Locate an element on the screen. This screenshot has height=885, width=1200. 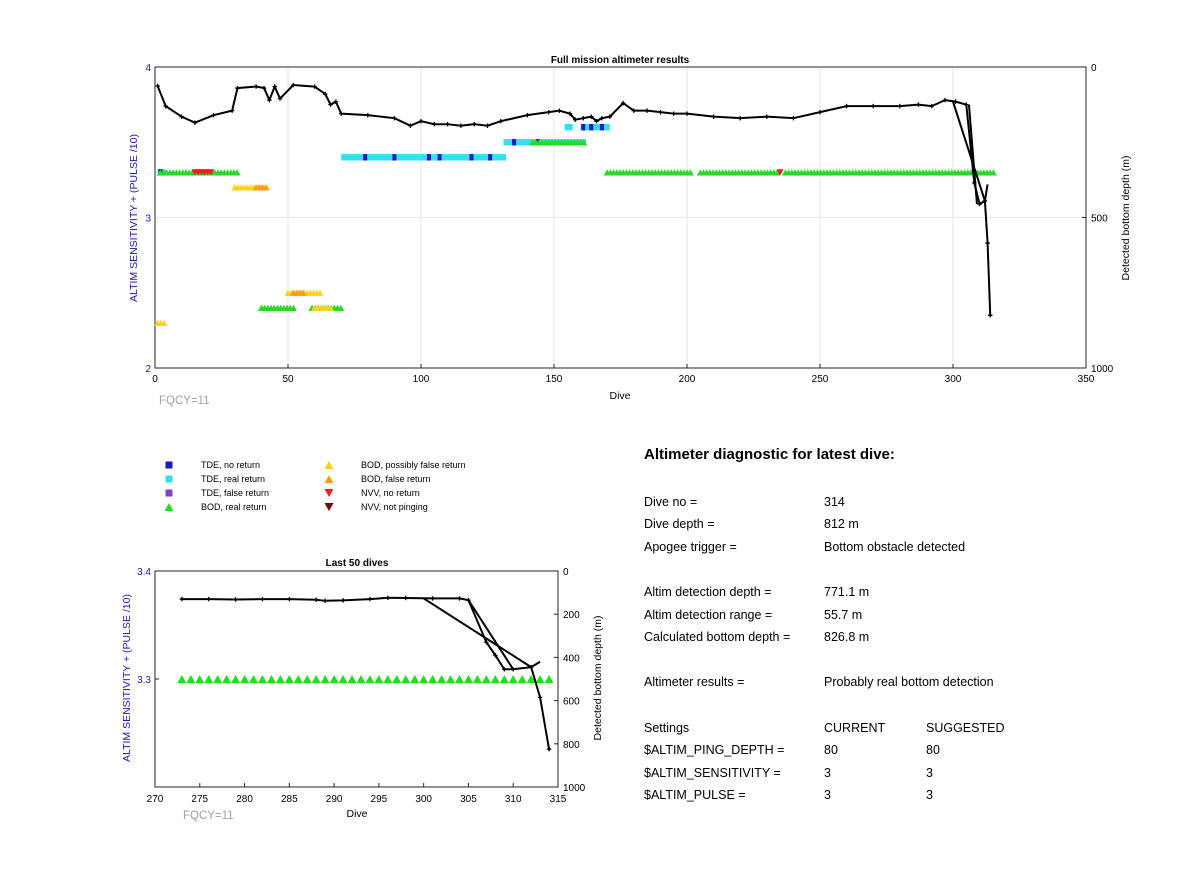
top-x-axis-label: Dive is located at coordinates (619, 396).